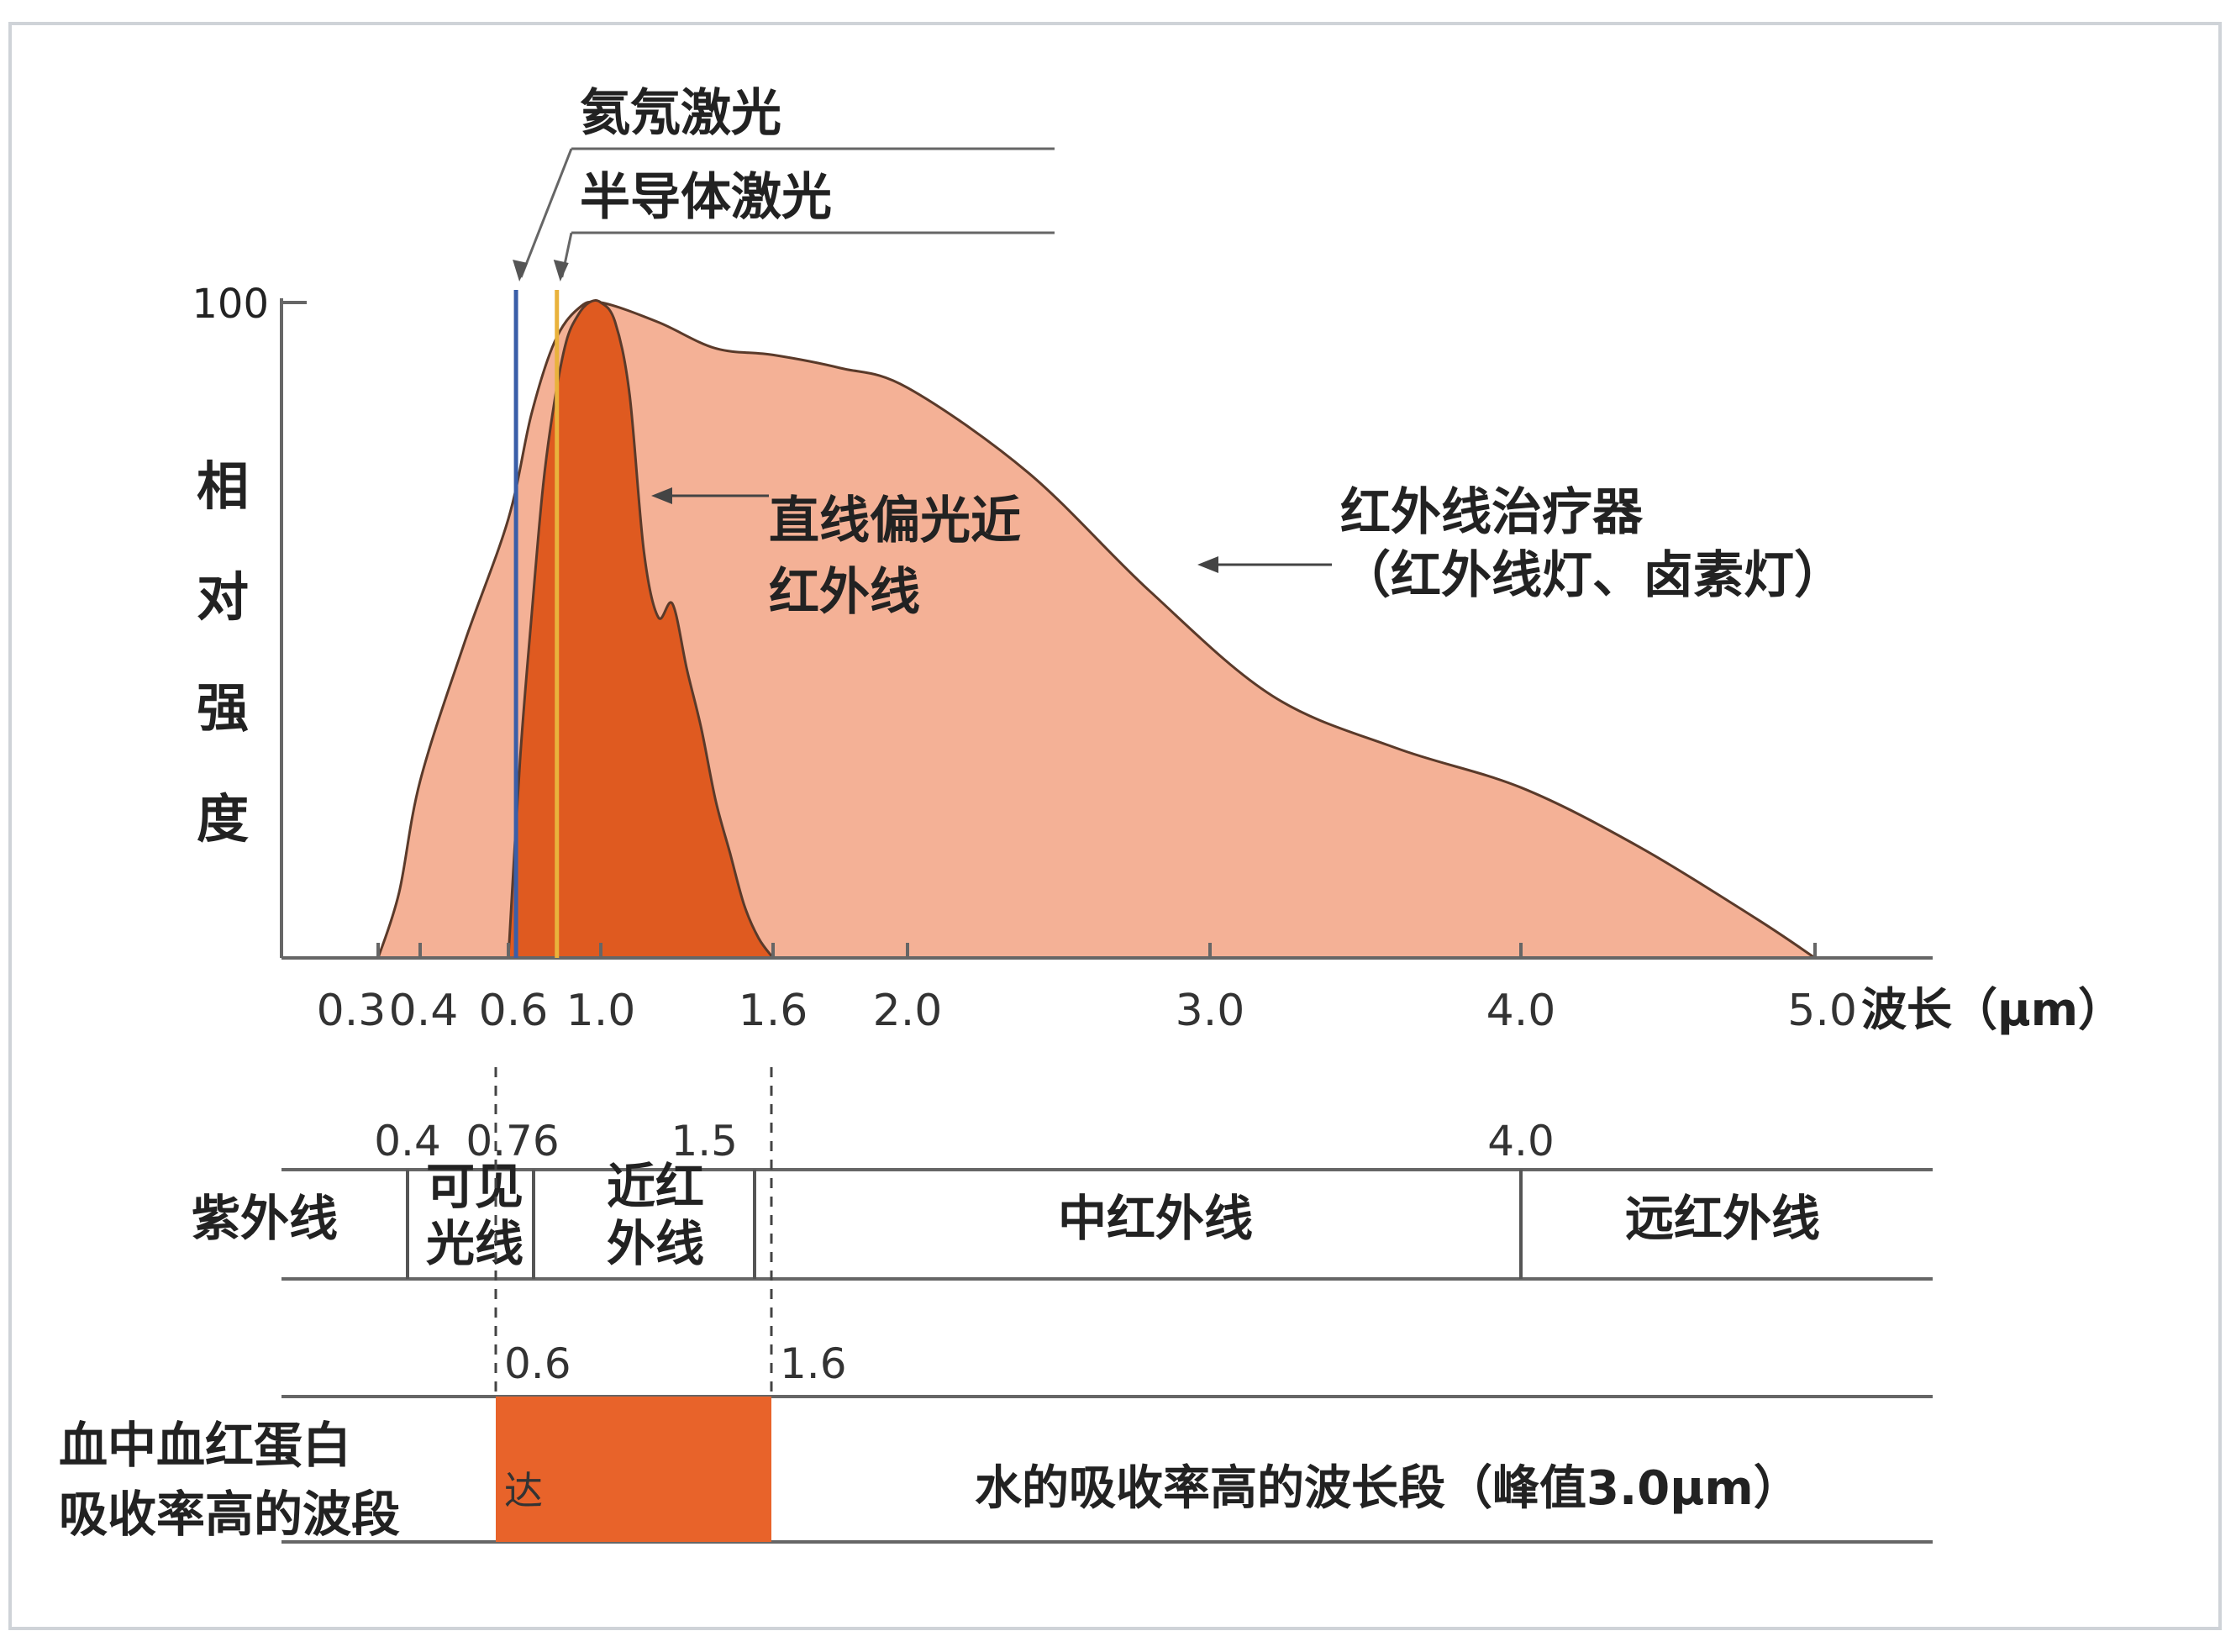 This screenshot has height=1652, width=2236. I want to click on infrared-therapy-arrowhead, so click(1207, 564).